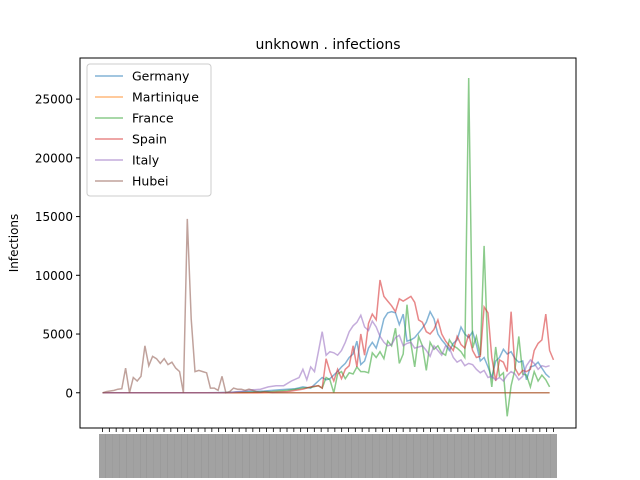  I want to click on series-line-germany, so click(326, 351).